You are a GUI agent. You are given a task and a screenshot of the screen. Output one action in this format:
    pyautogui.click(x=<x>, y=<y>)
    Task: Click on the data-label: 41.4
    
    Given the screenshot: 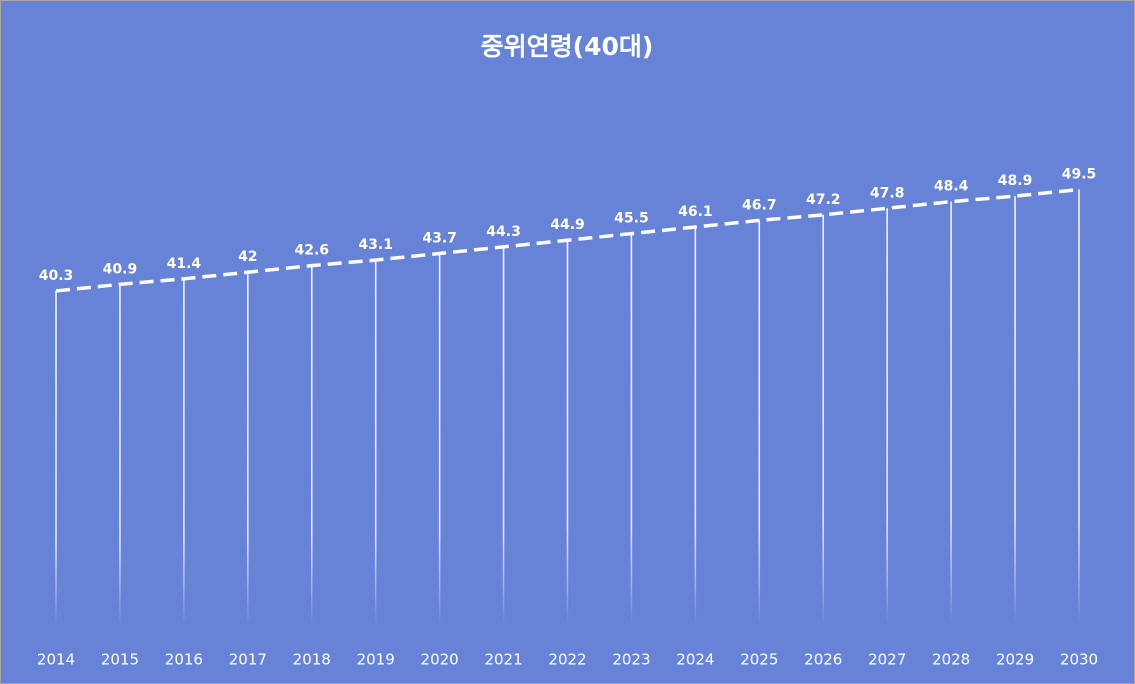 What is the action you would take?
    pyautogui.click(x=184, y=264)
    